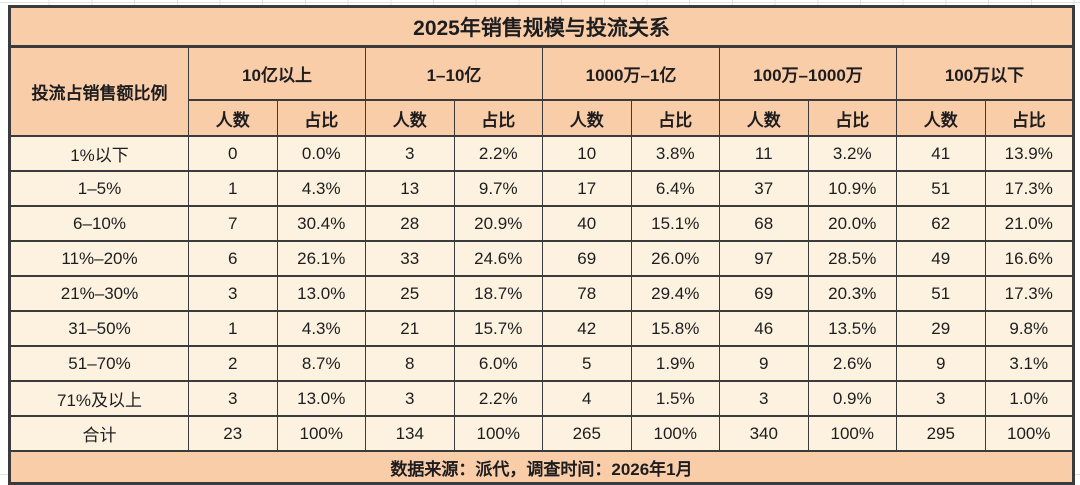 This screenshot has height=485, width=1080. Describe the element at coordinates (99, 188) in the screenshot. I see `row-label-cell: 1–5%` at that location.